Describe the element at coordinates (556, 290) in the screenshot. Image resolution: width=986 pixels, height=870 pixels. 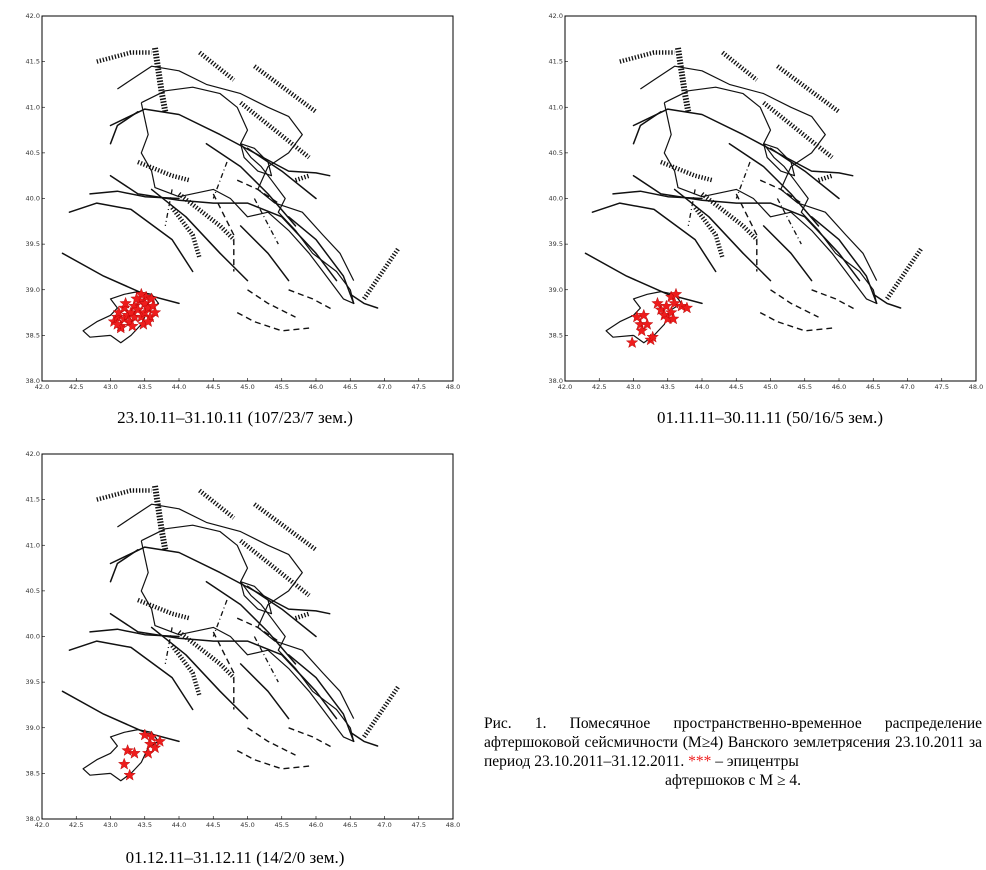
I see `y-tick-label: 39.0` at that location.